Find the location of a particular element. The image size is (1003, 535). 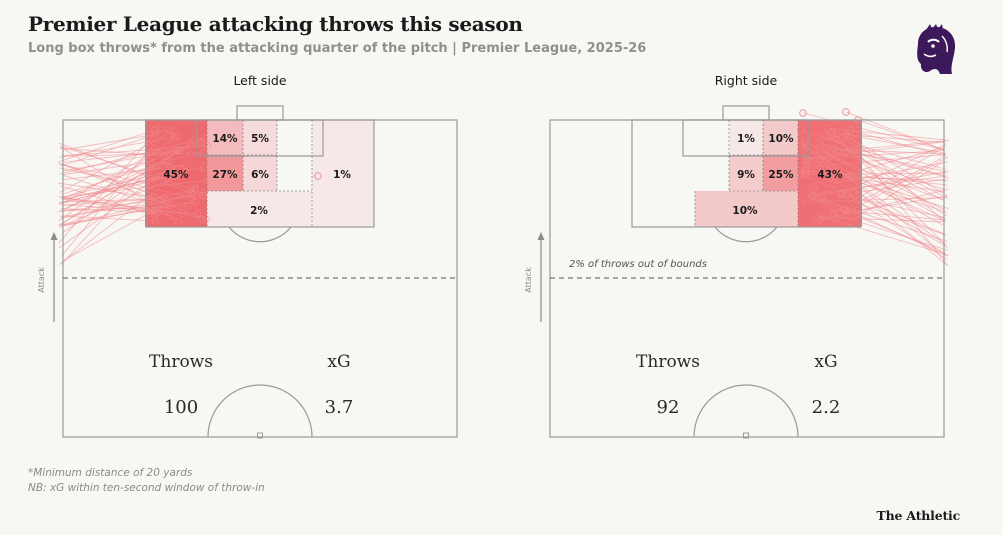

chart-title: Left side is located at coordinates (259, 80).